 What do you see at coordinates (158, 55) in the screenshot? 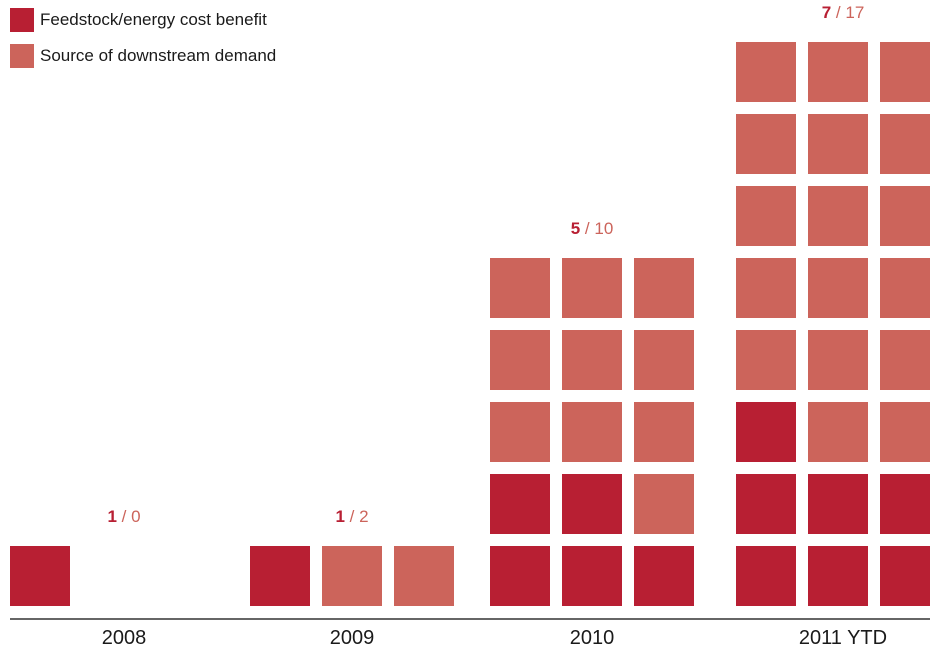
I see `legend-label-demand: Source of downstream demand` at bounding box center [158, 55].